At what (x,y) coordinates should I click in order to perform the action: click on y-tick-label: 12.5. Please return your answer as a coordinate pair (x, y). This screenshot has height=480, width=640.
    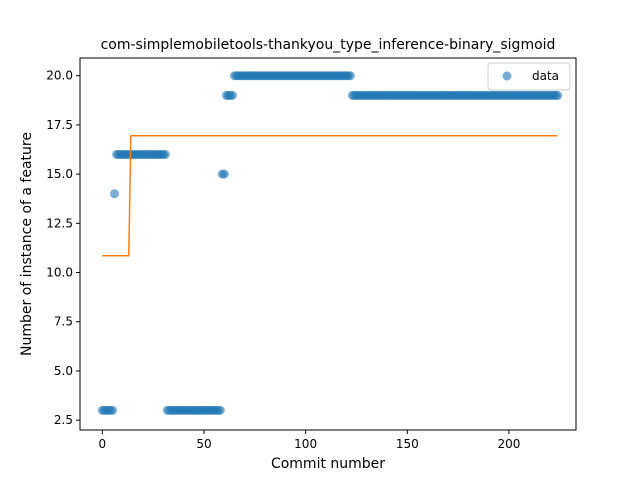
    Looking at the image, I should click on (59, 223).